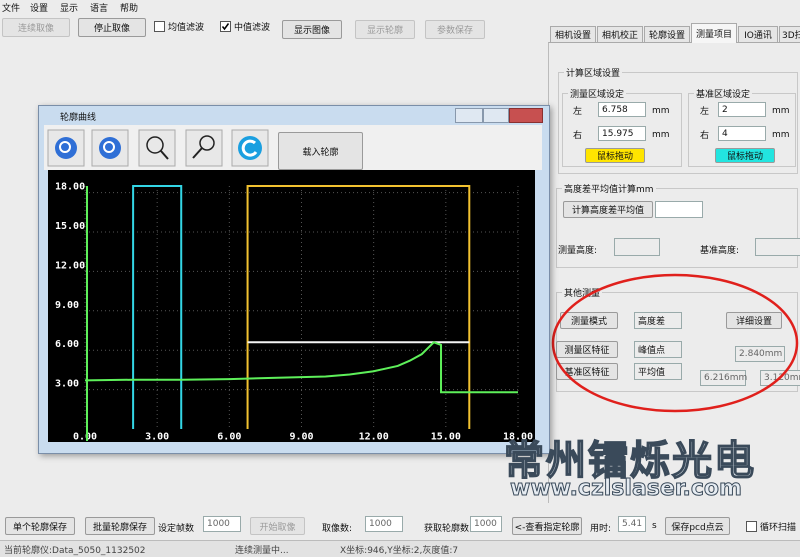 Image resolution: width=800 pixels, height=557 pixels. What do you see at coordinates (455, 29) in the screenshot?
I see `button: 参数保存` at bounding box center [455, 29].